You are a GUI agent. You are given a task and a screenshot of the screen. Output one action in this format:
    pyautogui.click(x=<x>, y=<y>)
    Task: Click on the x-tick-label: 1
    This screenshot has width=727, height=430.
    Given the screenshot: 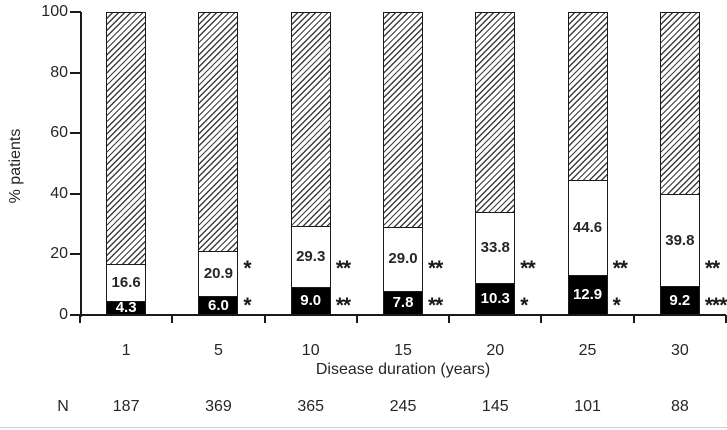 What is the action you would take?
    pyautogui.click(x=126, y=350)
    